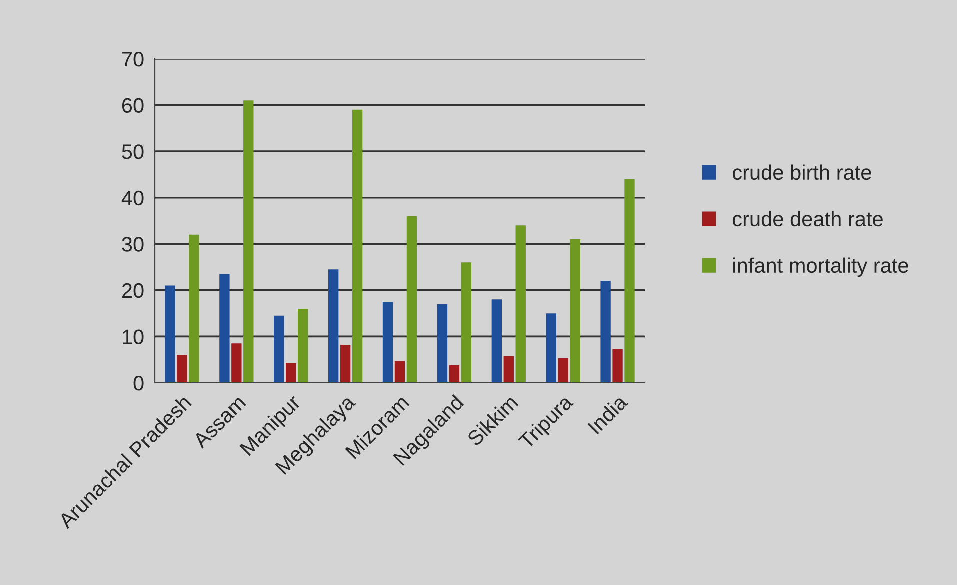 The height and width of the screenshot is (585, 957). I want to click on y-tick-label: 10, so click(133, 337).